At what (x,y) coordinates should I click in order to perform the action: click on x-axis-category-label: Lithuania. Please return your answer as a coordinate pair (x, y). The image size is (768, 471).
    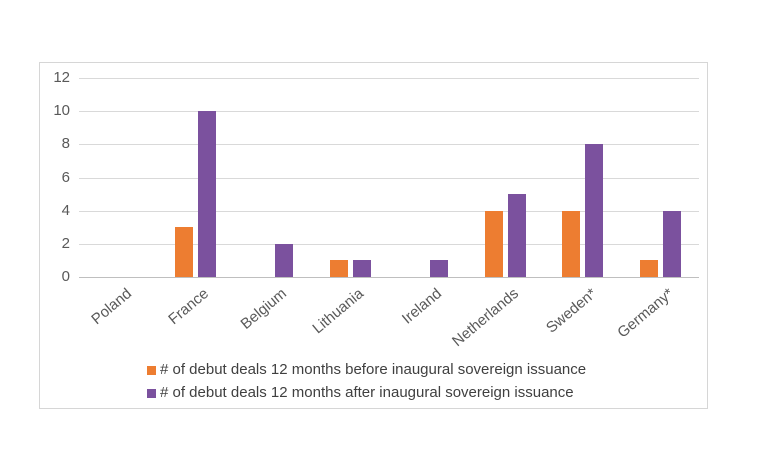
    Looking at the image, I should click on (338, 311).